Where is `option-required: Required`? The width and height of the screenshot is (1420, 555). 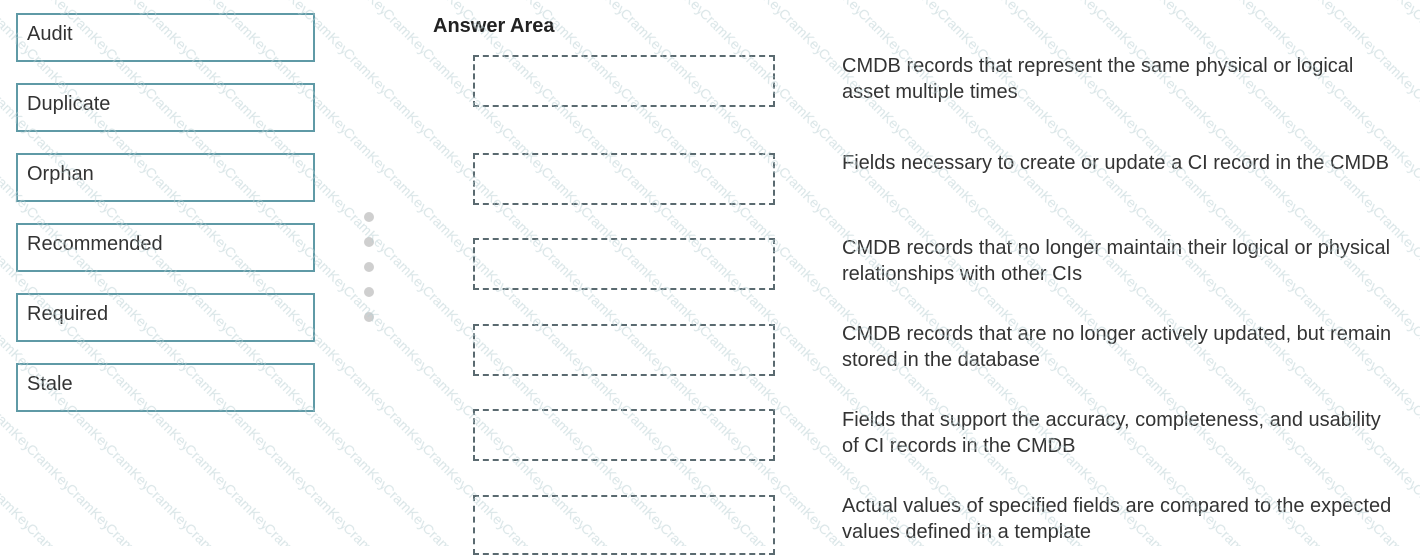
option-required: Required is located at coordinates (165, 317).